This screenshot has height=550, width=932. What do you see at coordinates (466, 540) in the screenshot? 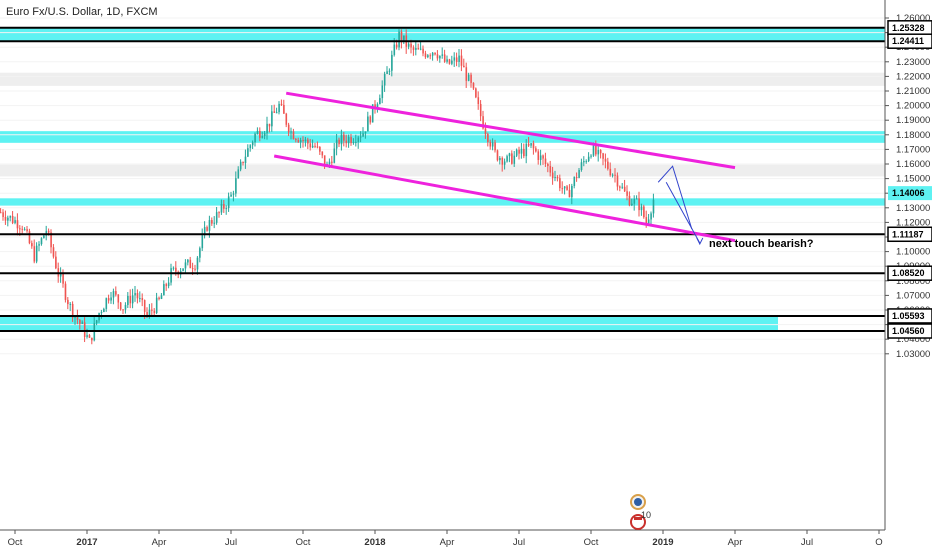
I see `x-axis-panel` at bounding box center [466, 540].